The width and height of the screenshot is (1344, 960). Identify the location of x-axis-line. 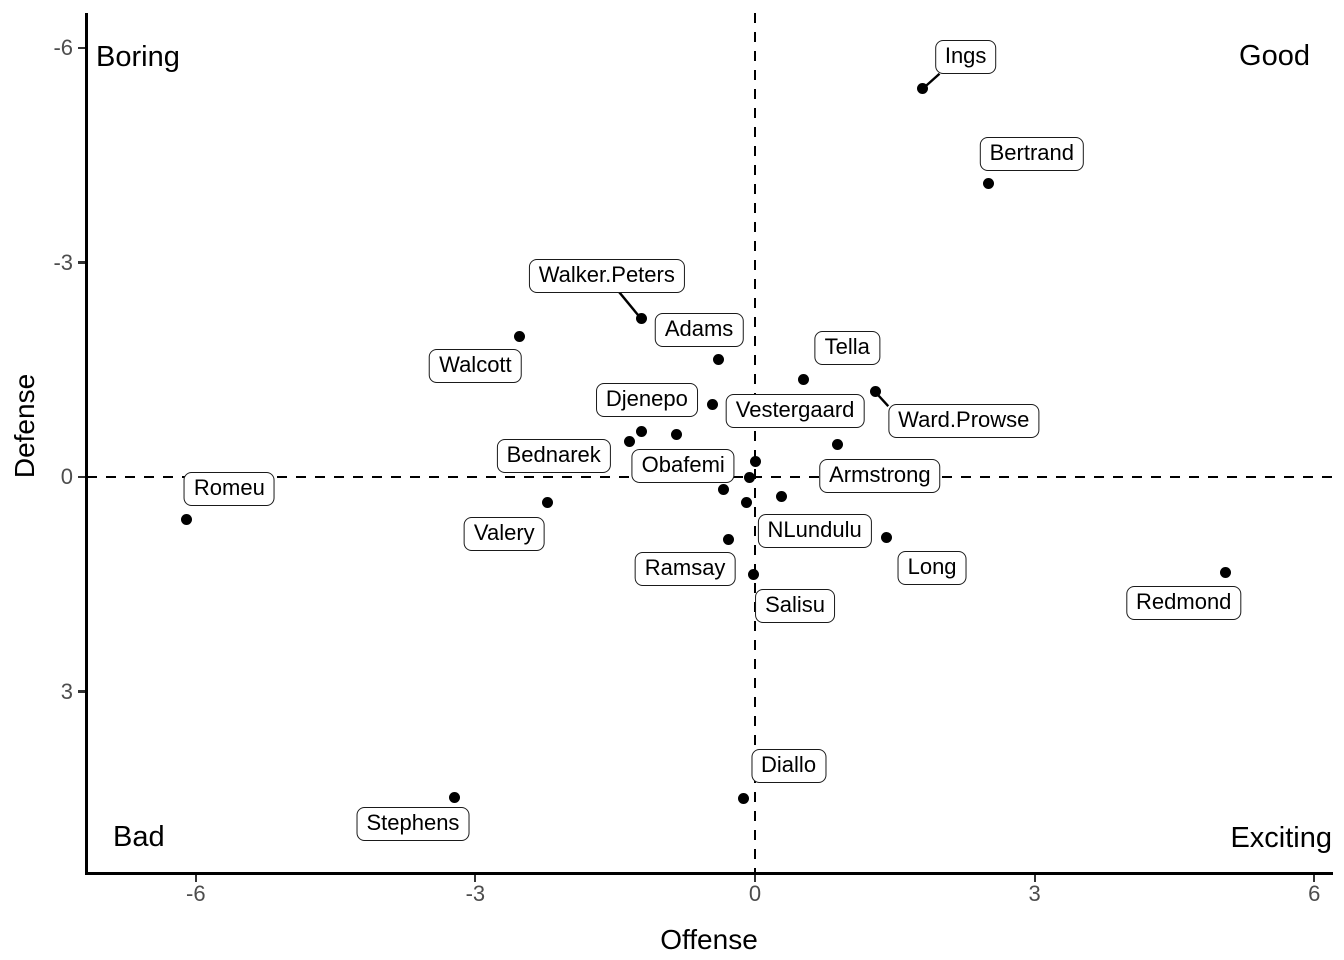
(709, 873).